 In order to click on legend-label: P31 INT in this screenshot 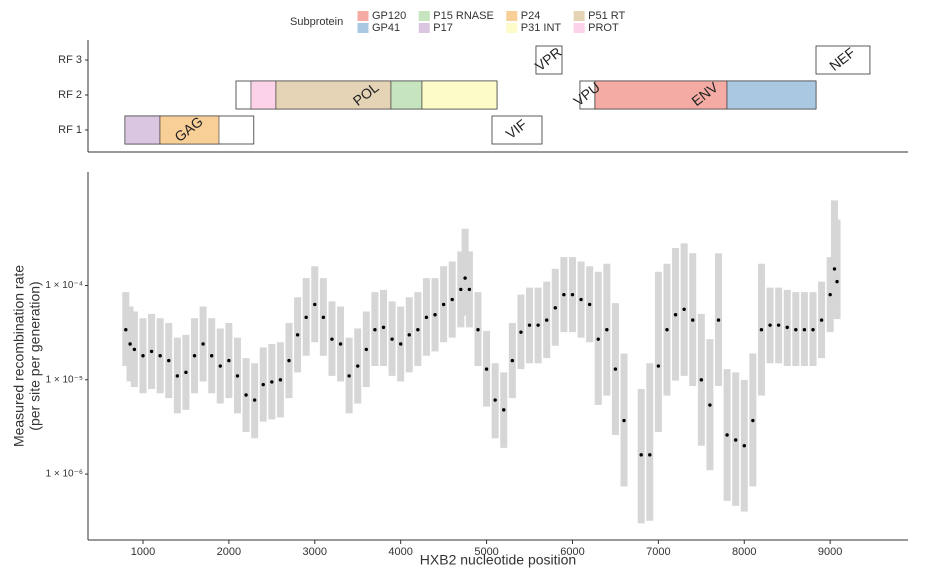, I will do `click(541, 28)`.